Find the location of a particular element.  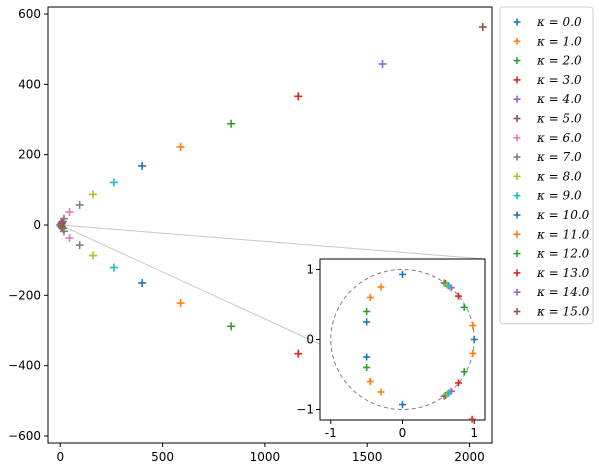

legend-label: κ = 11.0 is located at coordinates (563, 234).